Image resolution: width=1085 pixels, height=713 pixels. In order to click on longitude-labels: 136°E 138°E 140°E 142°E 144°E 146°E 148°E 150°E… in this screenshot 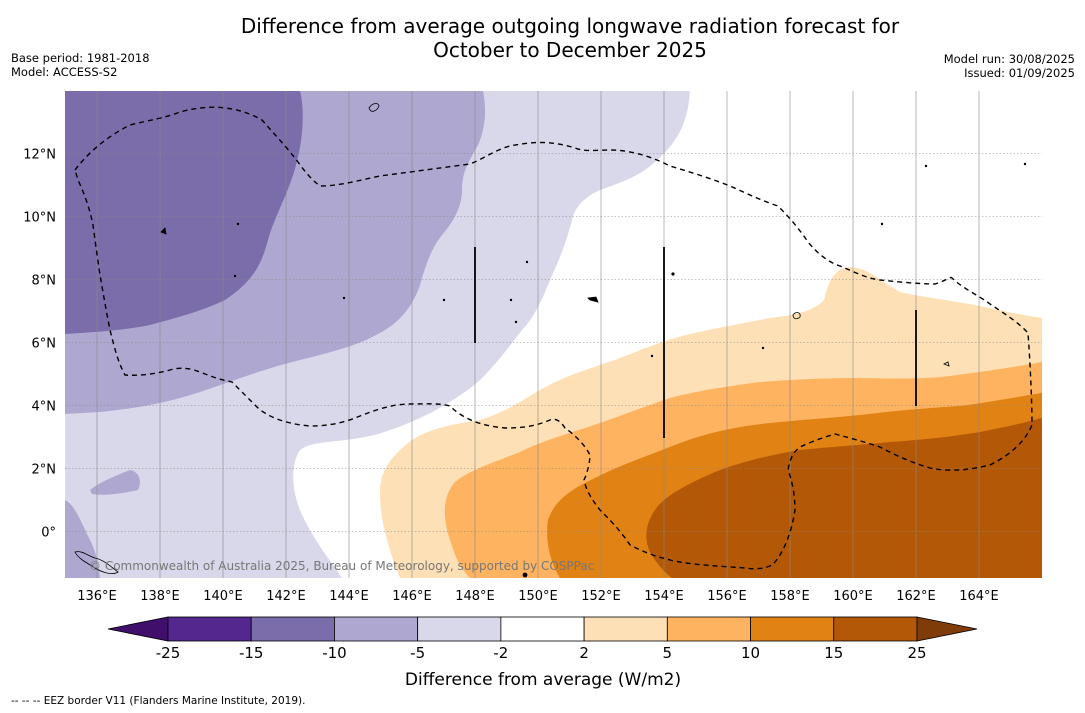, I will do `click(538, 596)`.